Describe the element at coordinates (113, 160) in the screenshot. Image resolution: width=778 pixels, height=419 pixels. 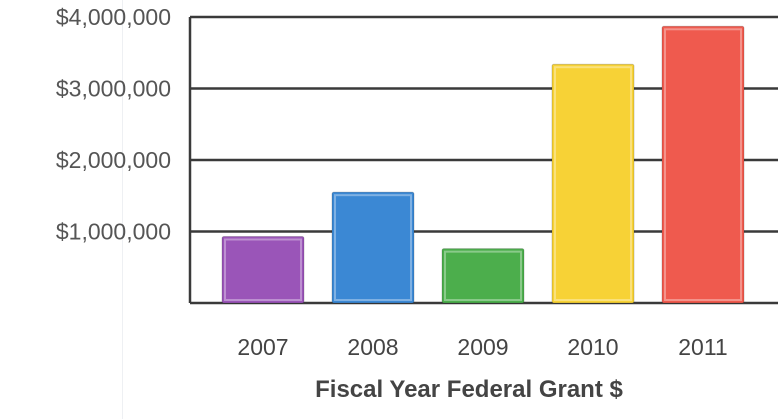
I see `y-tick-label: $2,000,000` at that location.